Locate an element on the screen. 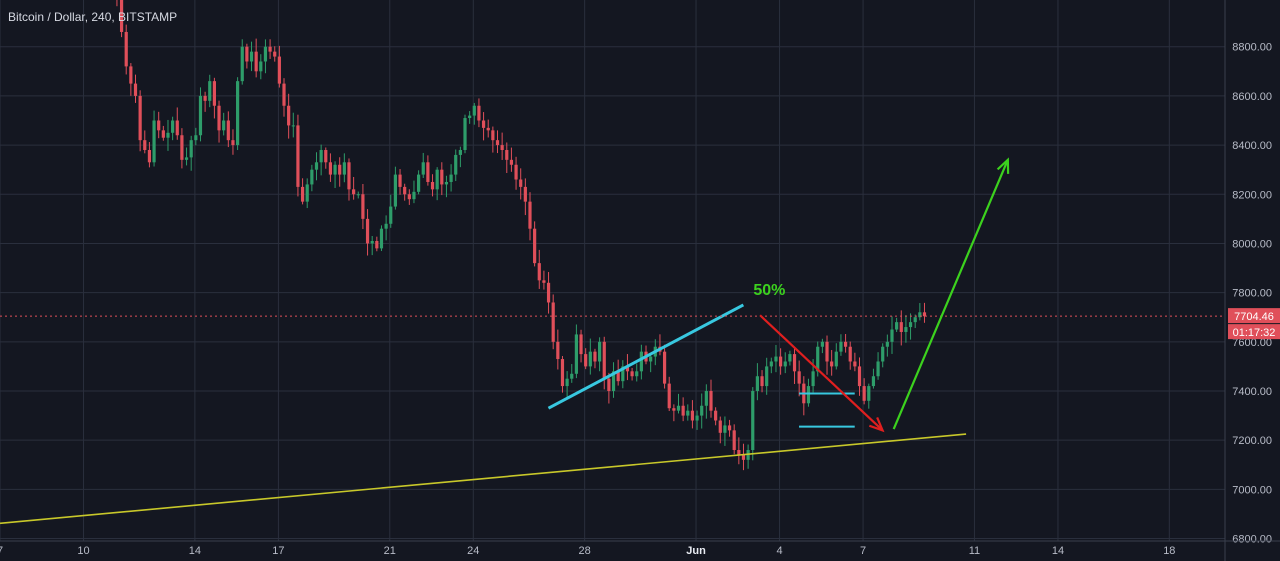 This screenshot has height=561, width=1280. current-price-tag is located at coordinates (1254, 316).